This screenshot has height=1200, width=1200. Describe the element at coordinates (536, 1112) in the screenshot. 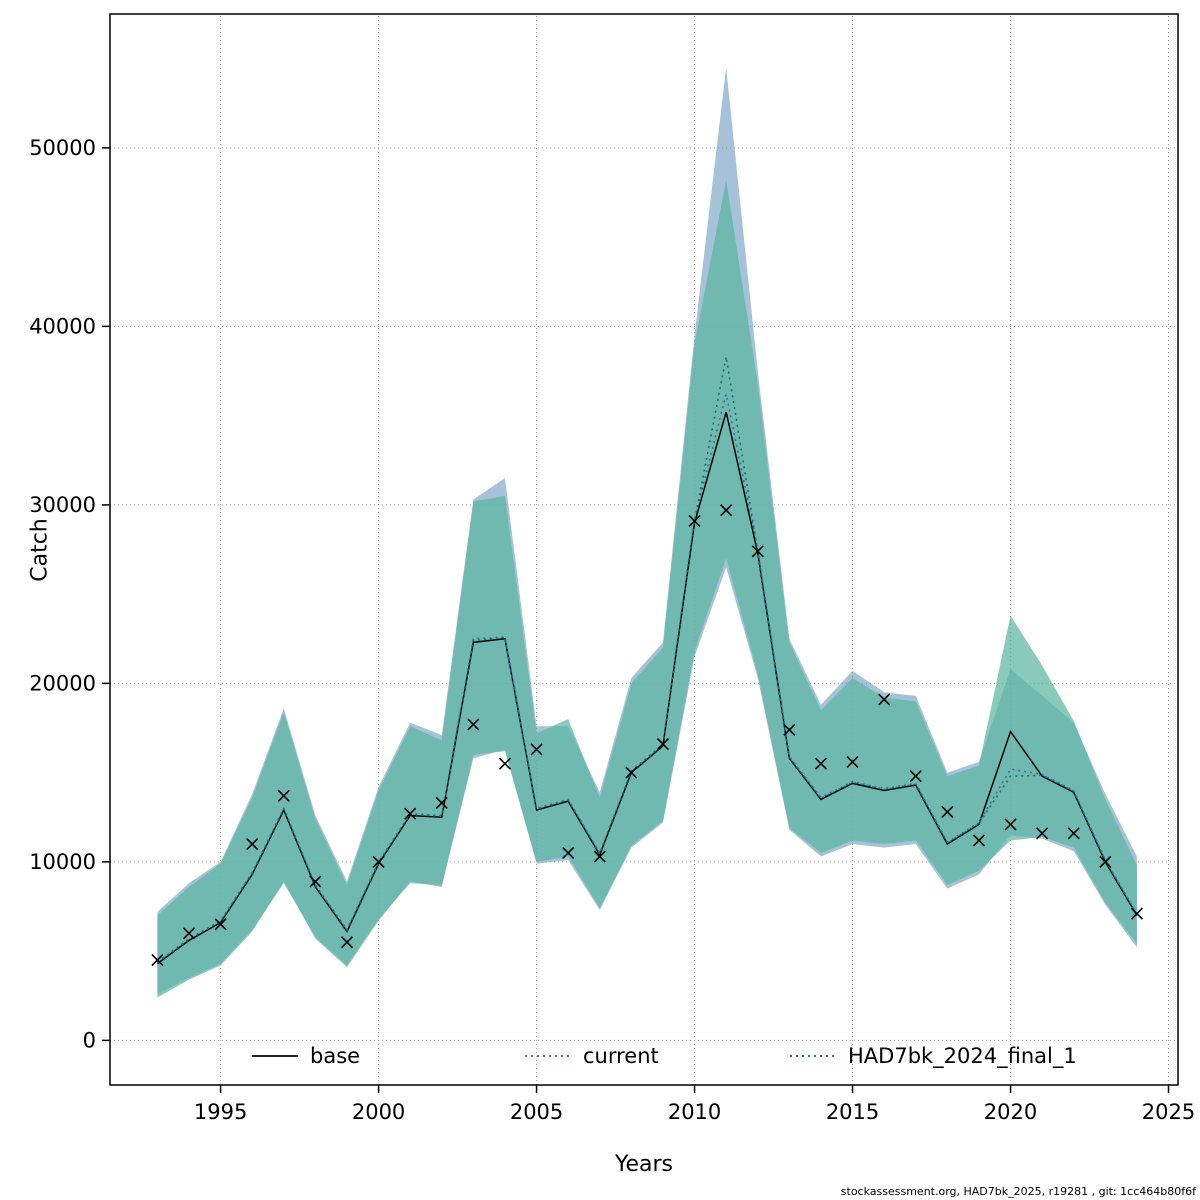

I see `x-tick-label: 2005` at that location.